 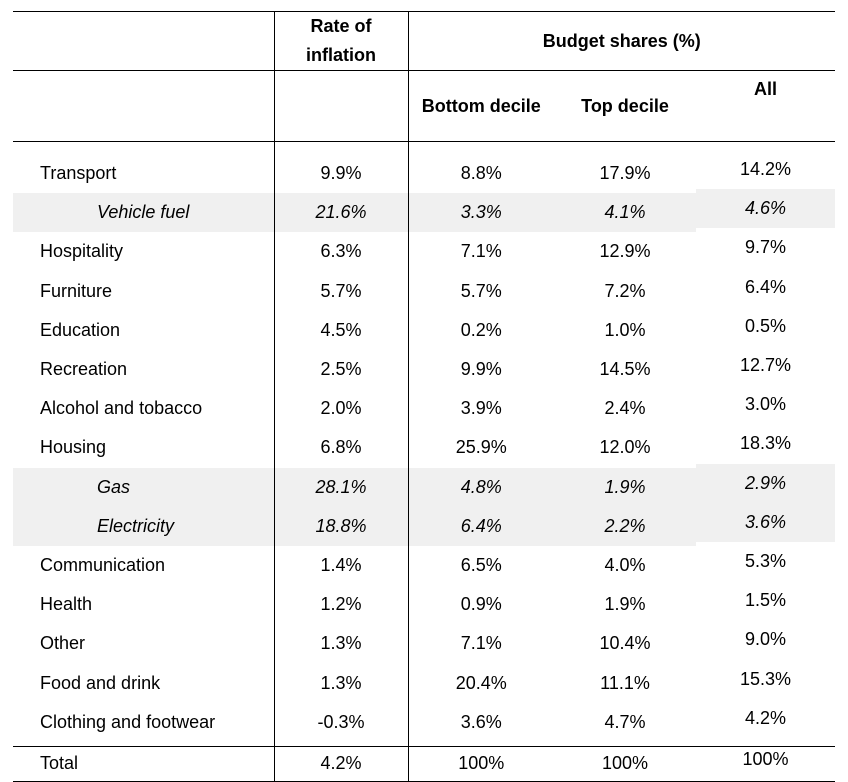 I want to click on row-label: Clothing and footwear, so click(x=144, y=724).